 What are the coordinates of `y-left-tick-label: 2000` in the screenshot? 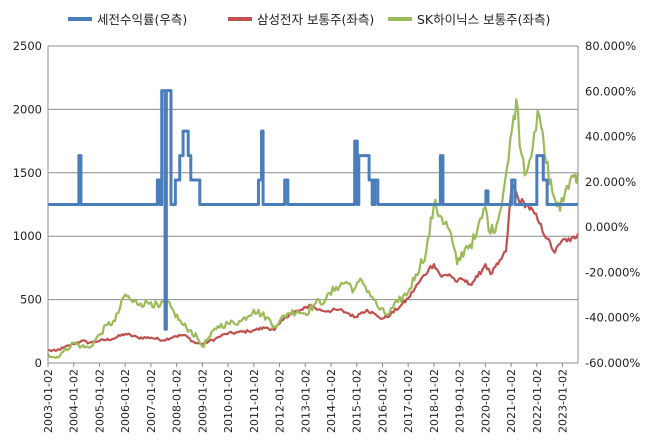 It's located at (27, 109).